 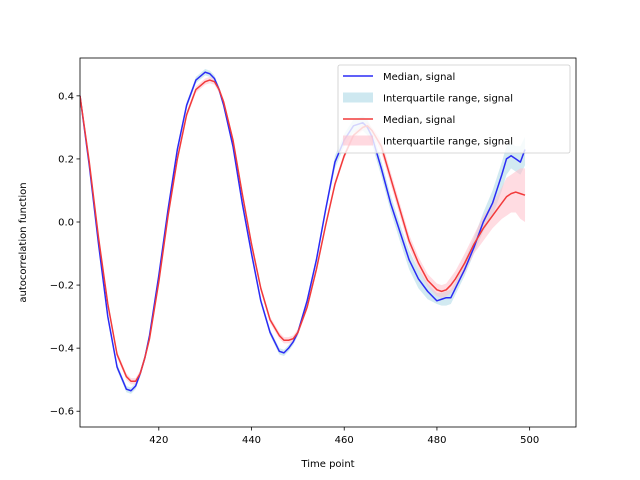 What do you see at coordinates (62, 286) in the screenshot?
I see `y-tick-label: −0.2` at bounding box center [62, 286].